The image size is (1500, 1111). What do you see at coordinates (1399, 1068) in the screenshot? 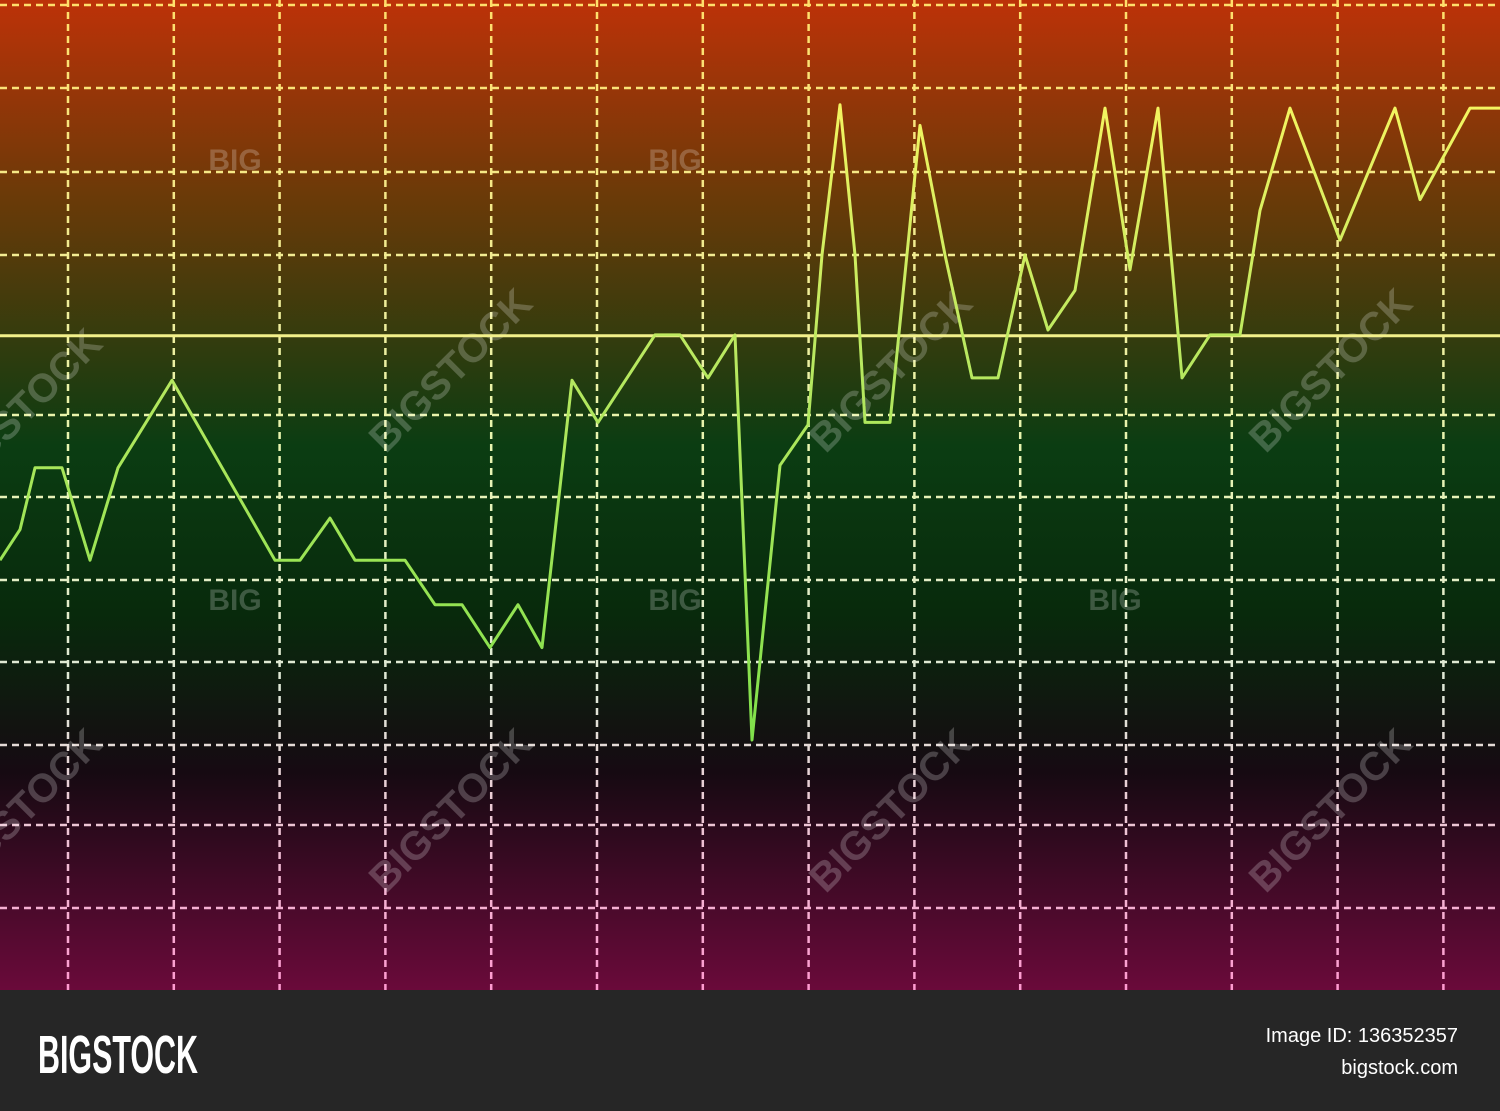
I see `site: bigstock.com` at bounding box center [1399, 1068].